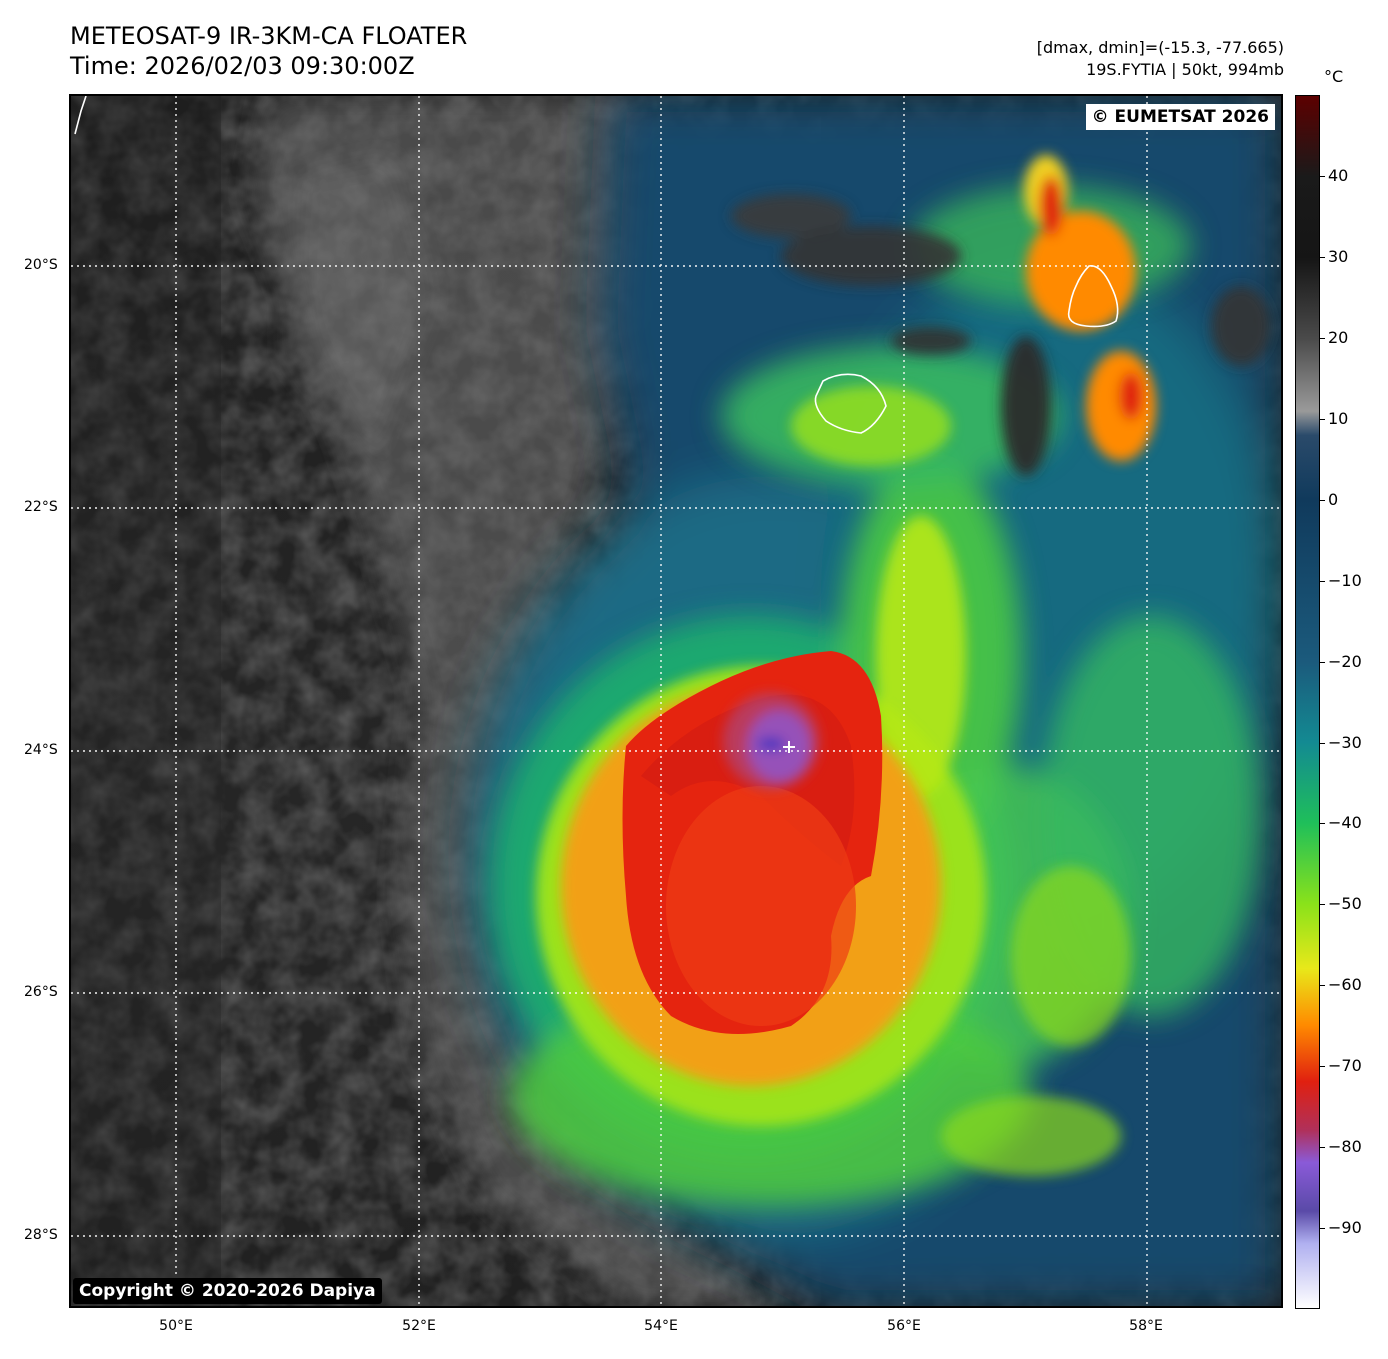  Describe the element at coordinates (1345, 985) in the screenshot. I see `colorbar-tick-label: −60` at that location.